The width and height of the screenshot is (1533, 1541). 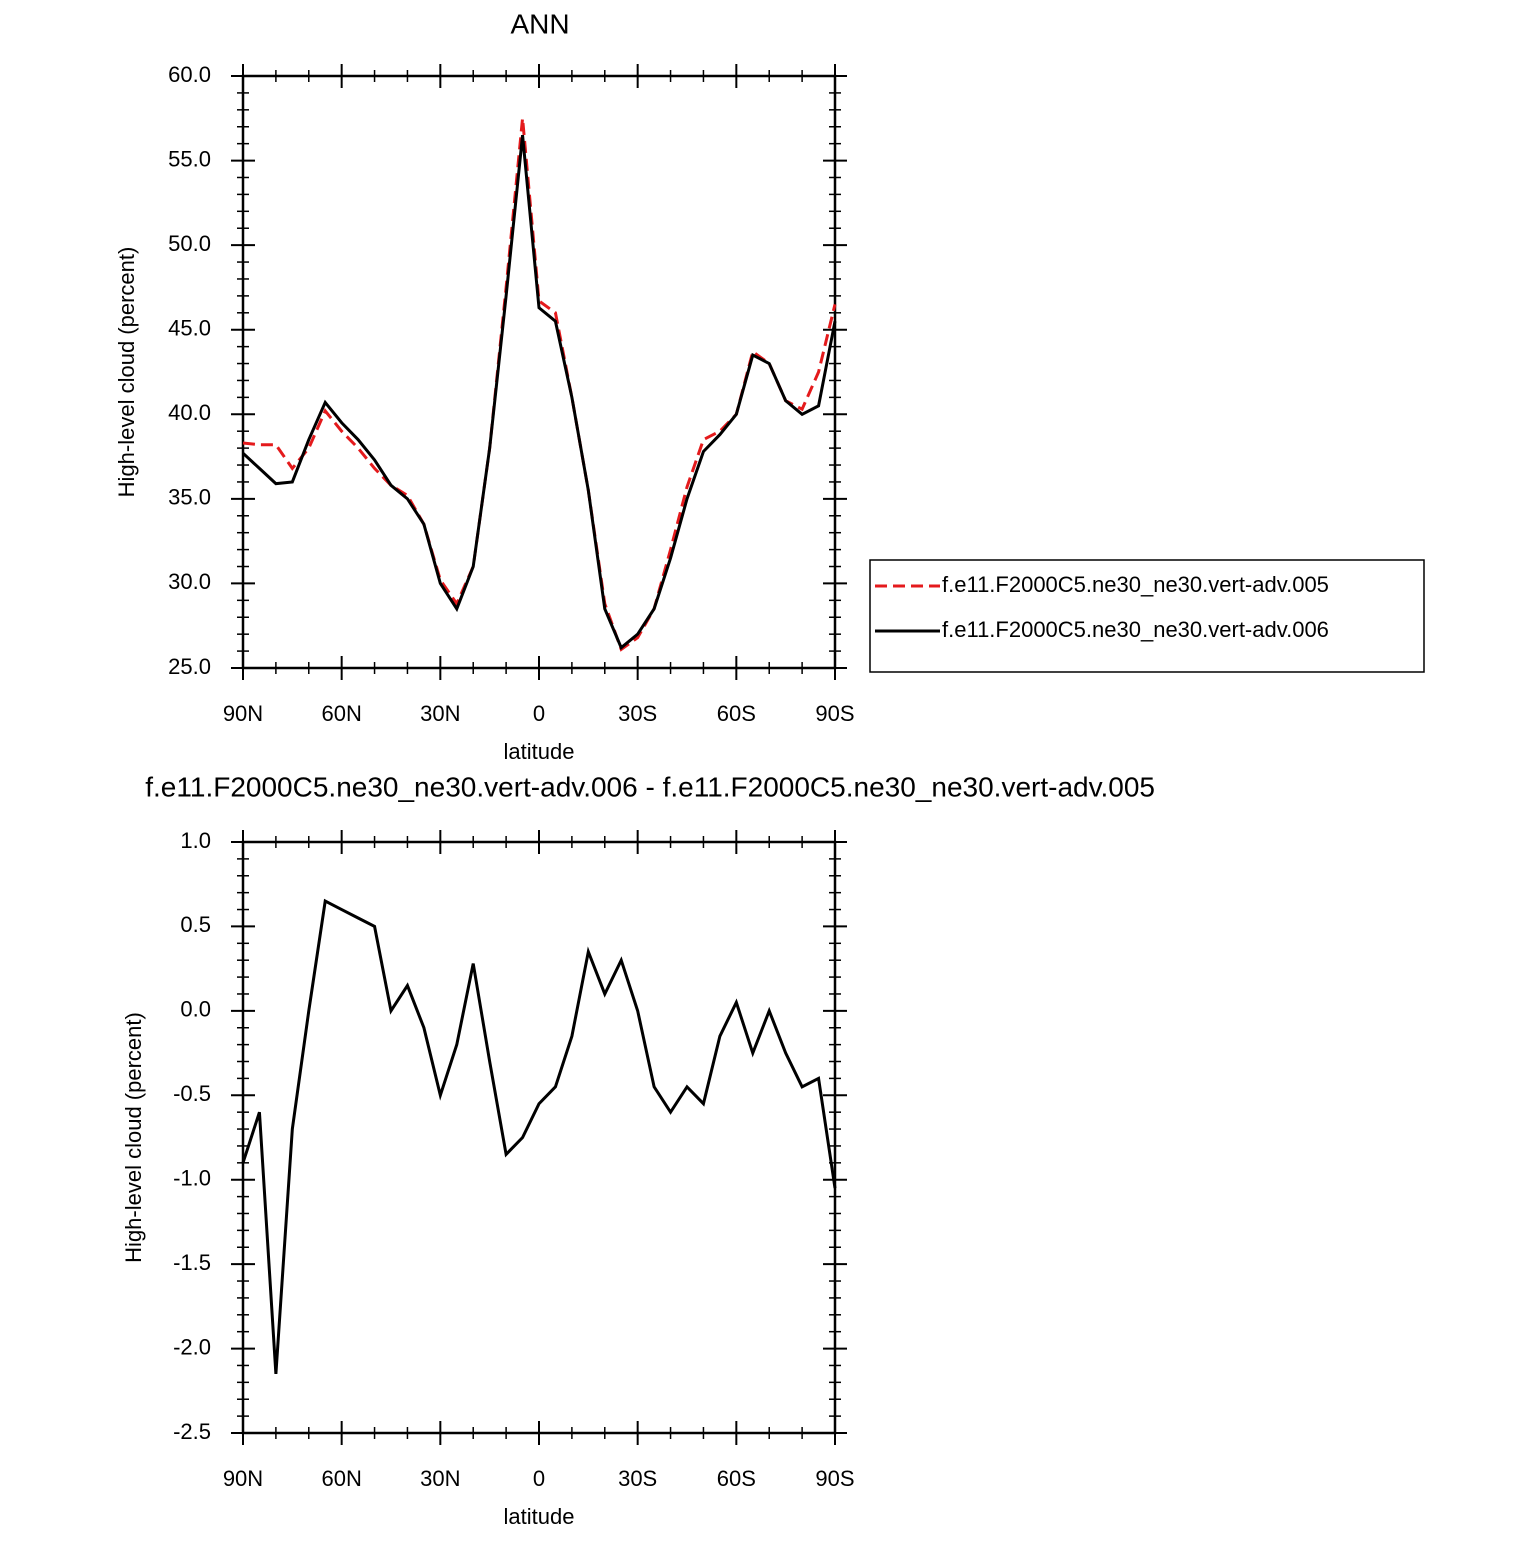 What do you see at coordinates (192, 1431) in the screenshot?
I see `y-tick-label: -2.5` at bounding box center [192, 1431].